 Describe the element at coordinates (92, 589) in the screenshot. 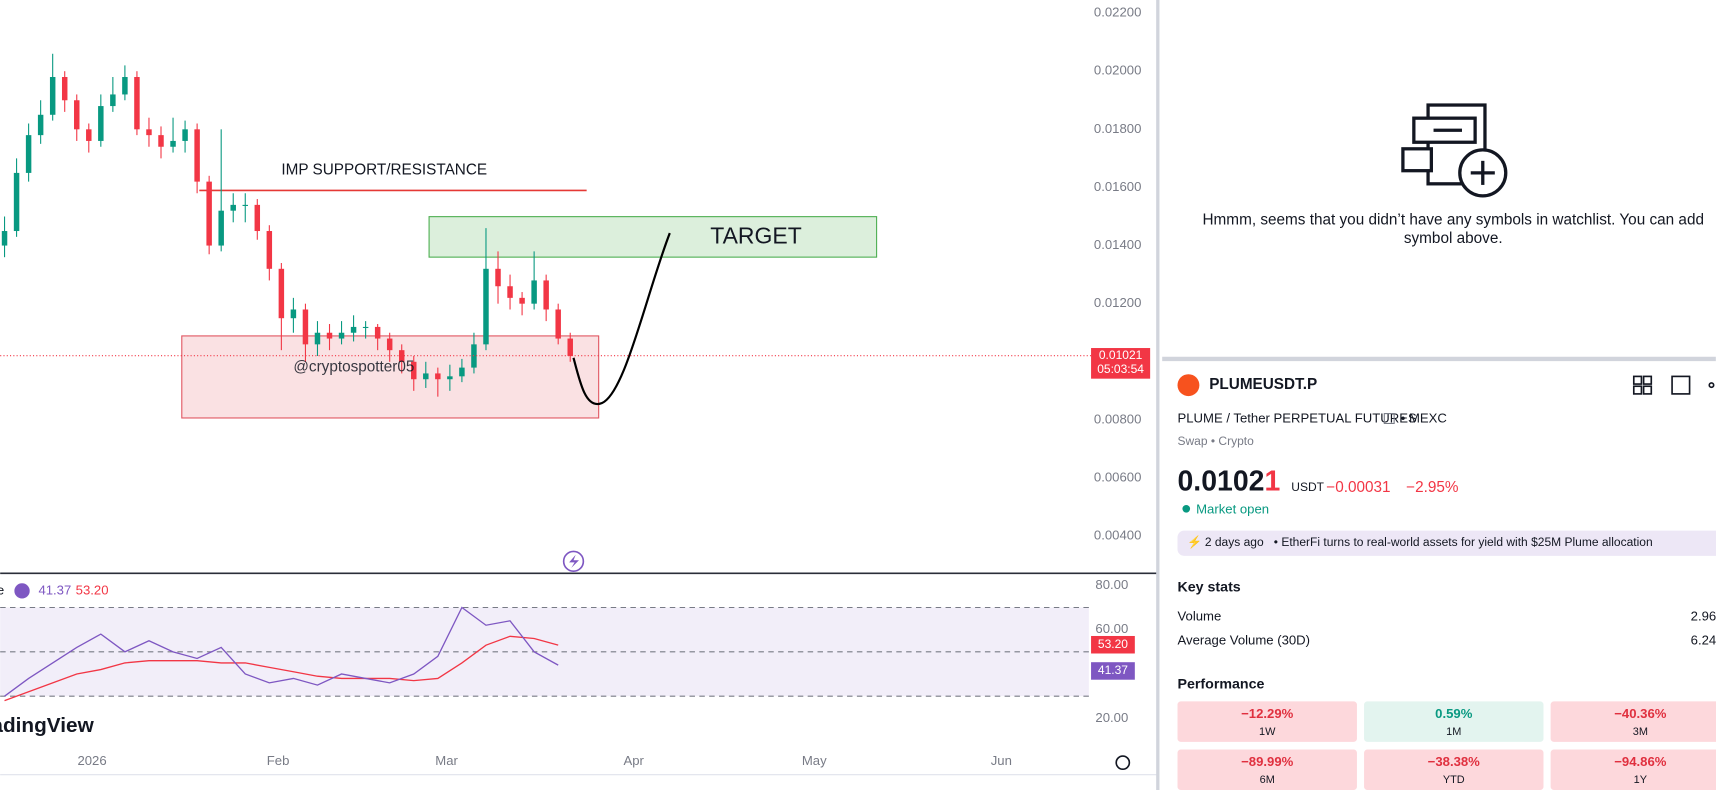

I see `ma-legend-value: 53.20` at that location.